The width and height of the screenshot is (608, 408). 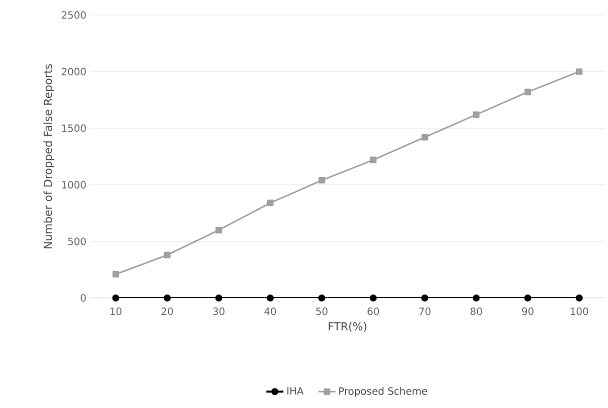 I want to click on y-tick-label: 2500, so click(x=74, y=15).